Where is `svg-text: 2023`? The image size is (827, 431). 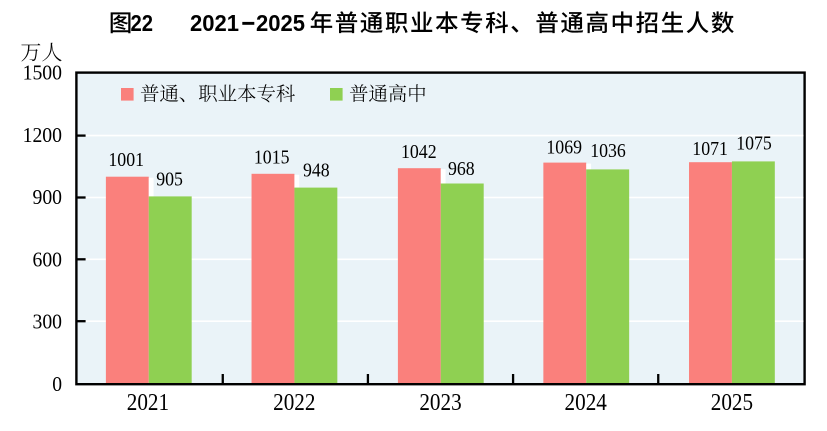
svg-text: 2023 is located at coordinates (440, 403).